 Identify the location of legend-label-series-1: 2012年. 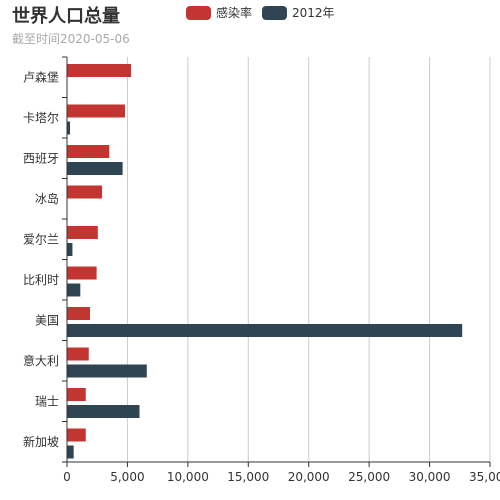
(313, 13).